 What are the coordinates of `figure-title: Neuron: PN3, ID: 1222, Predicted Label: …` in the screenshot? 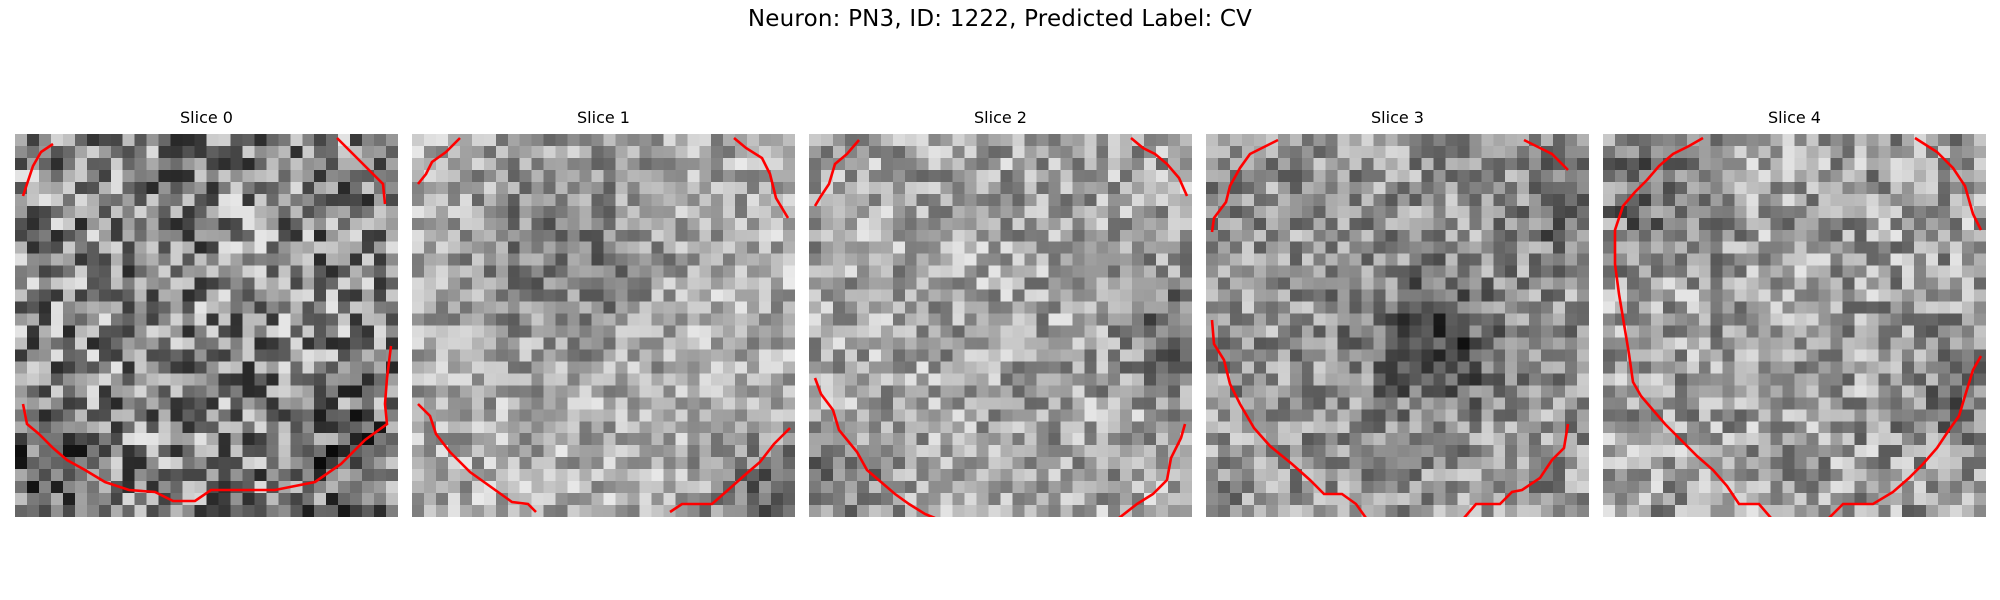 It's located at (1000, 19).